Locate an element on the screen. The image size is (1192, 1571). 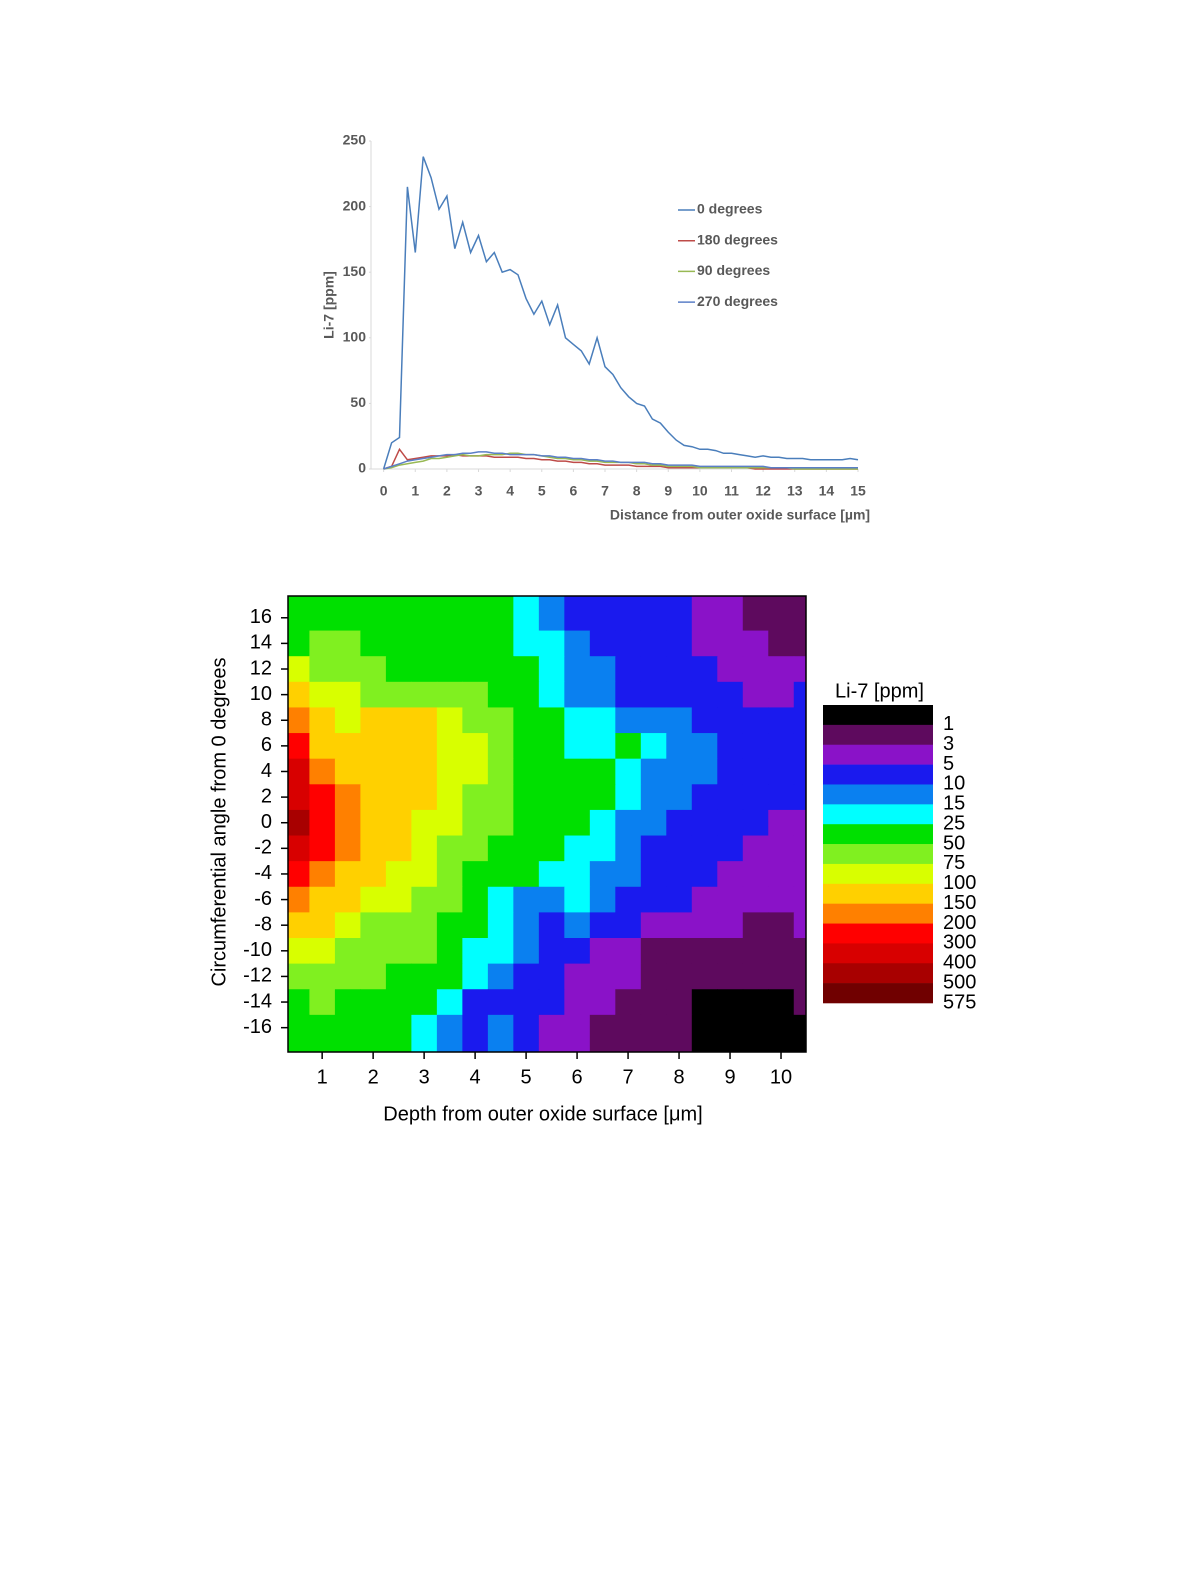
y-axis-label: Circumferential angle from 0 degrees is located at coordinates (219, 821).